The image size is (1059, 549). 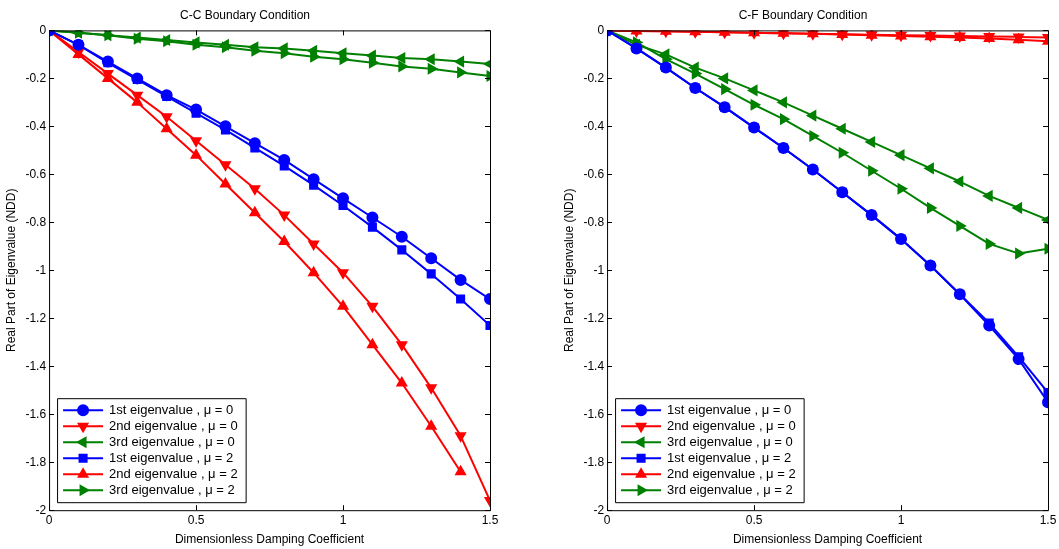 I want to click on chart-title: C-C Boundary Condition, so click(x=245, y=14).